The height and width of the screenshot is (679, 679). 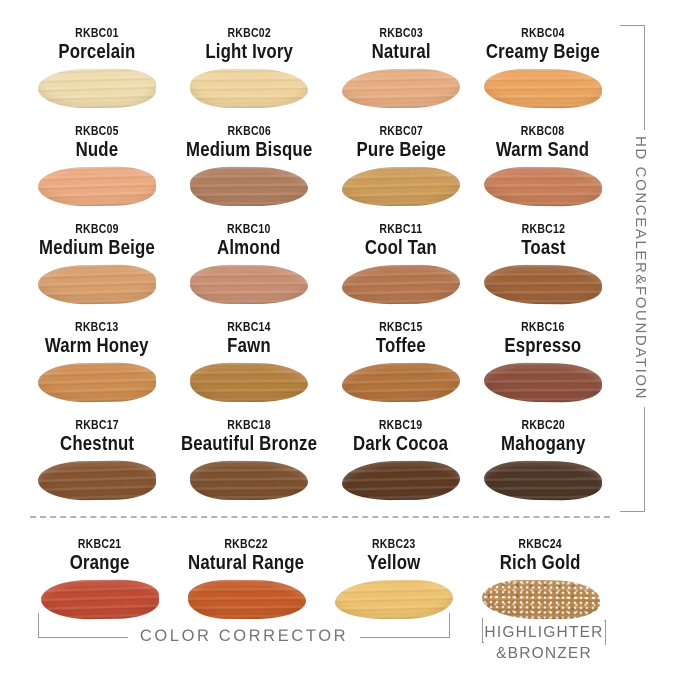 I want to click on shade-code: RKBC09, so click(x=97, y=229).